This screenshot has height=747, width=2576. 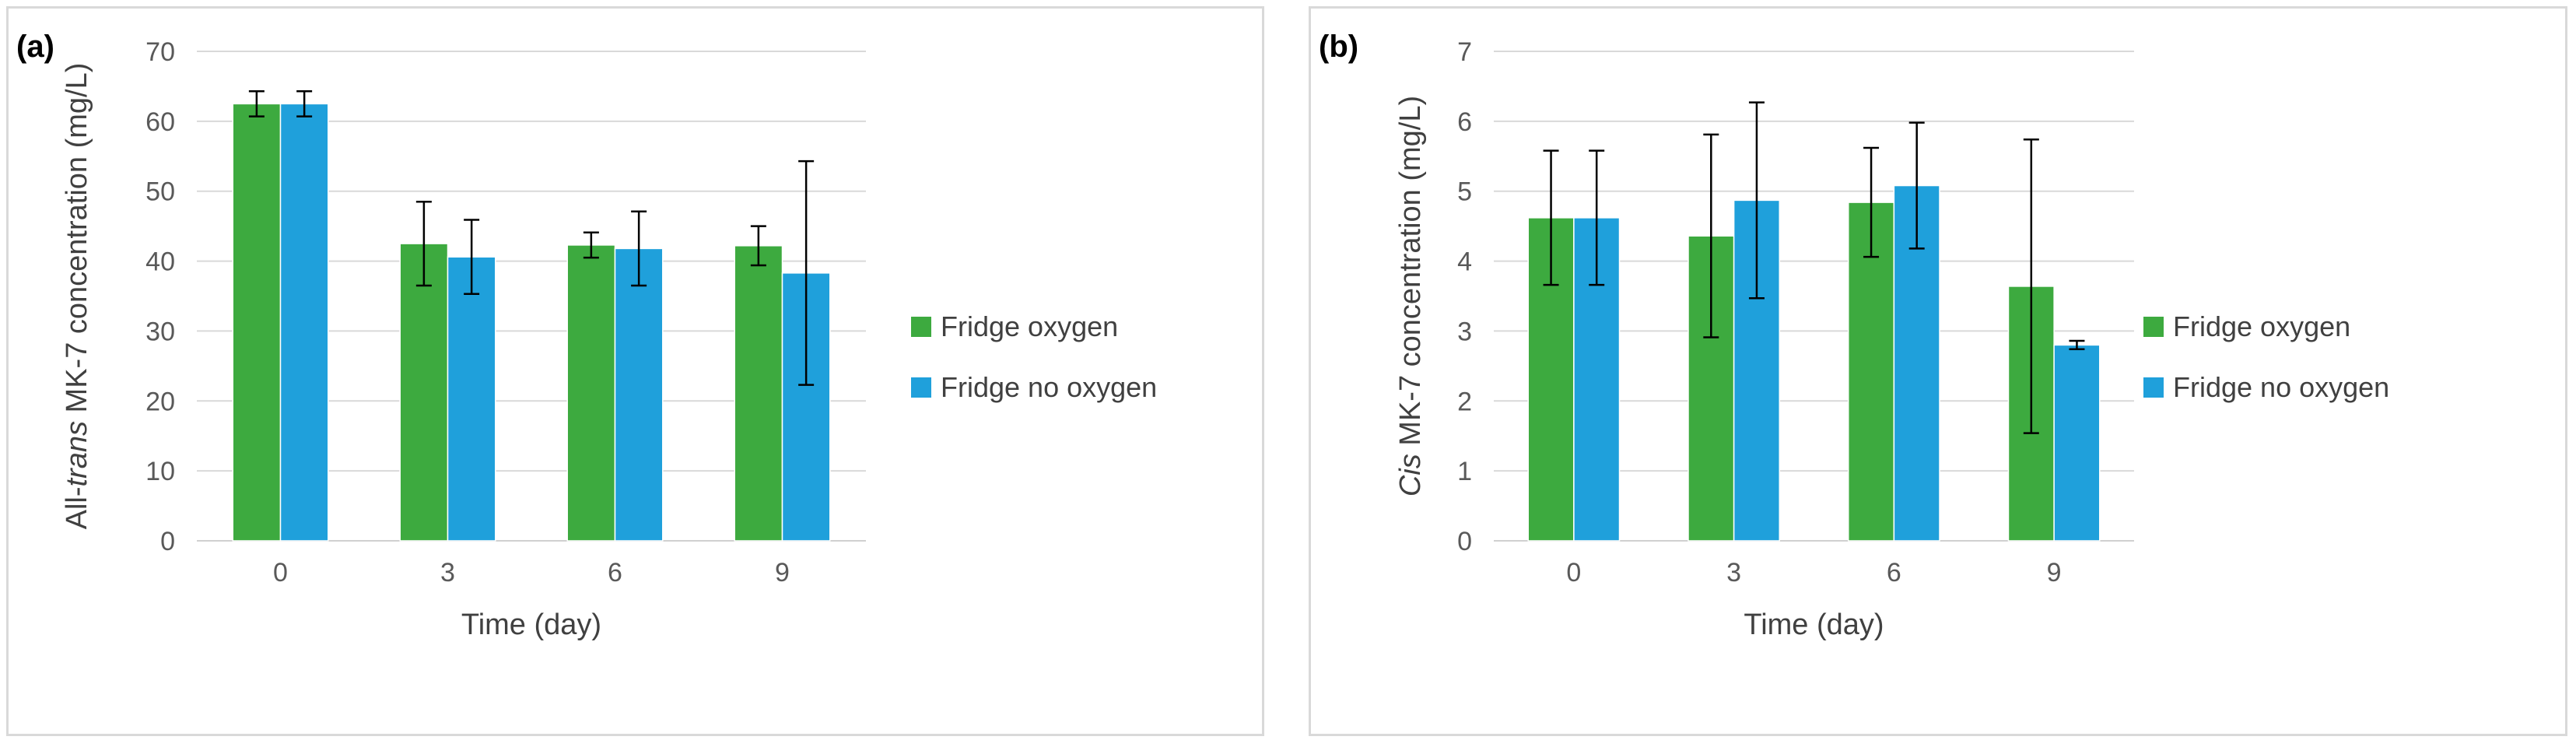 I want to click on y-axis-title: All-trans MK-7 concentration (mg/L), so click(x=77, y=296).